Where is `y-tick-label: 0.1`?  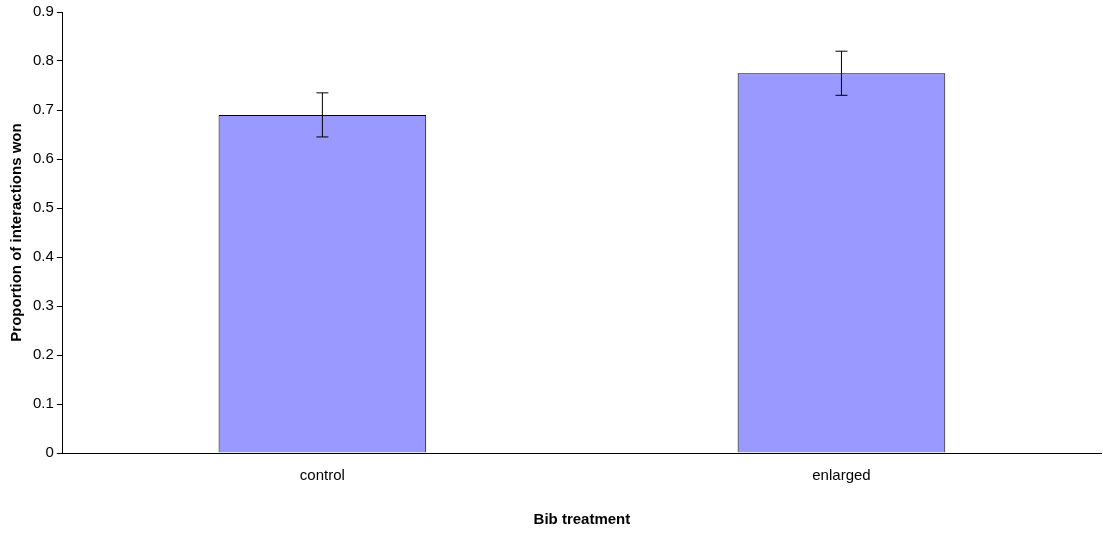
y-tick-label: 0.1 is located at coordinates (43, 403).